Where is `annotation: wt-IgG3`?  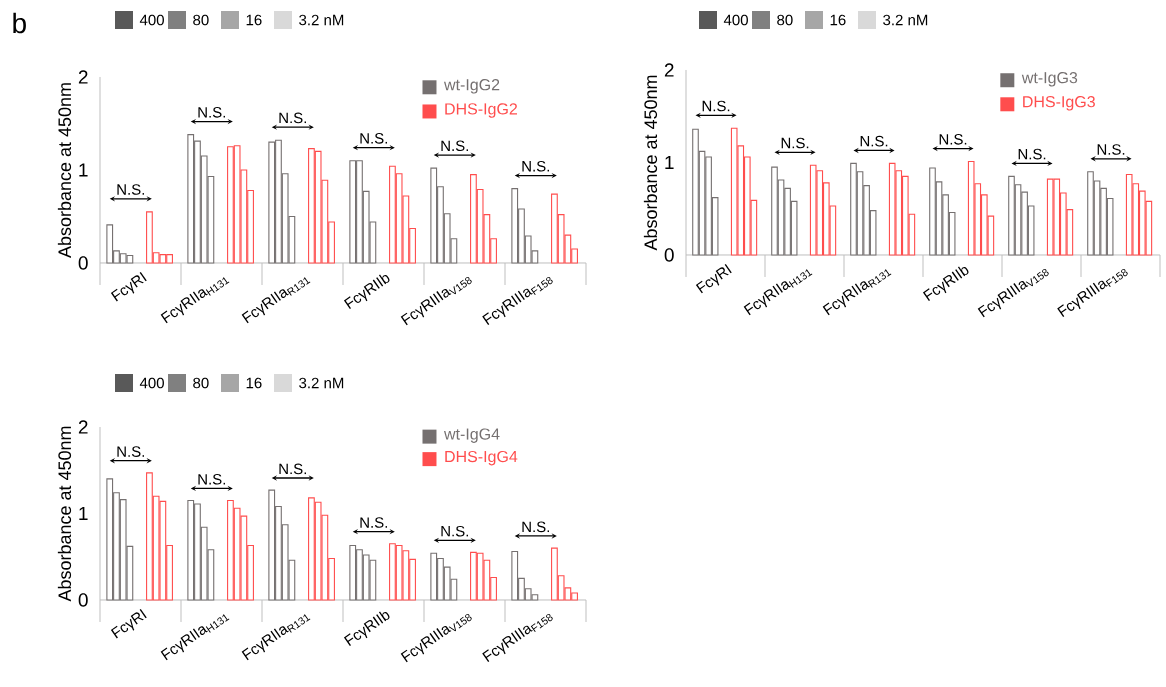
annotation: wt-IgG3 is located at coordinates (1049, 79).